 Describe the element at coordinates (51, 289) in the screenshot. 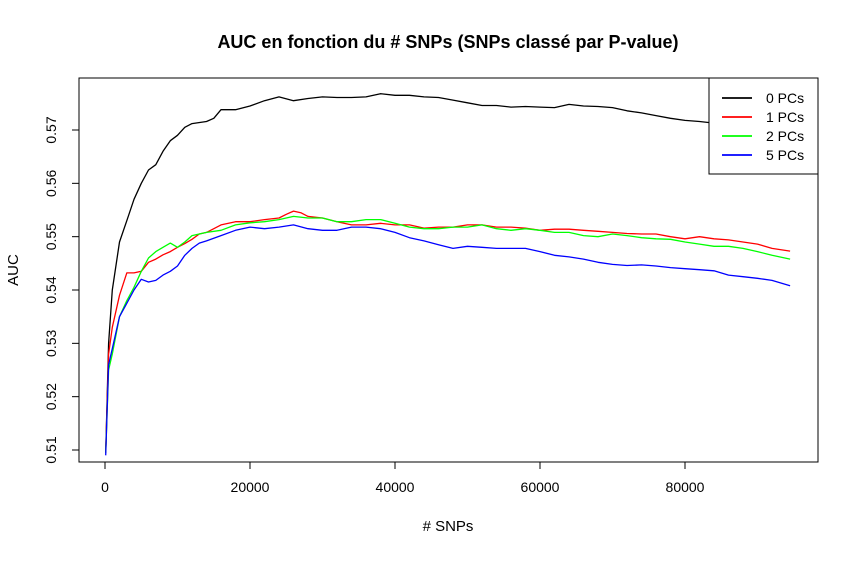

I see `y-tick-label: 0.54` at that location.